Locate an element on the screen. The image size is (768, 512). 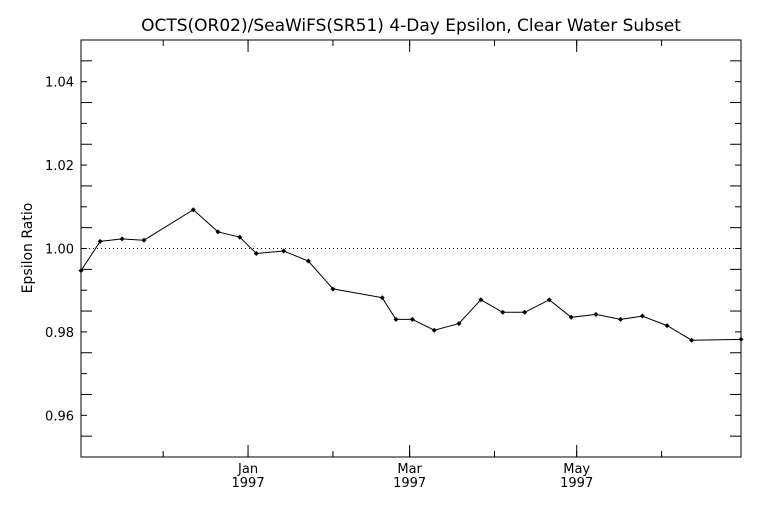
x-tick-label-month: May is located at coordinates (576, 469).